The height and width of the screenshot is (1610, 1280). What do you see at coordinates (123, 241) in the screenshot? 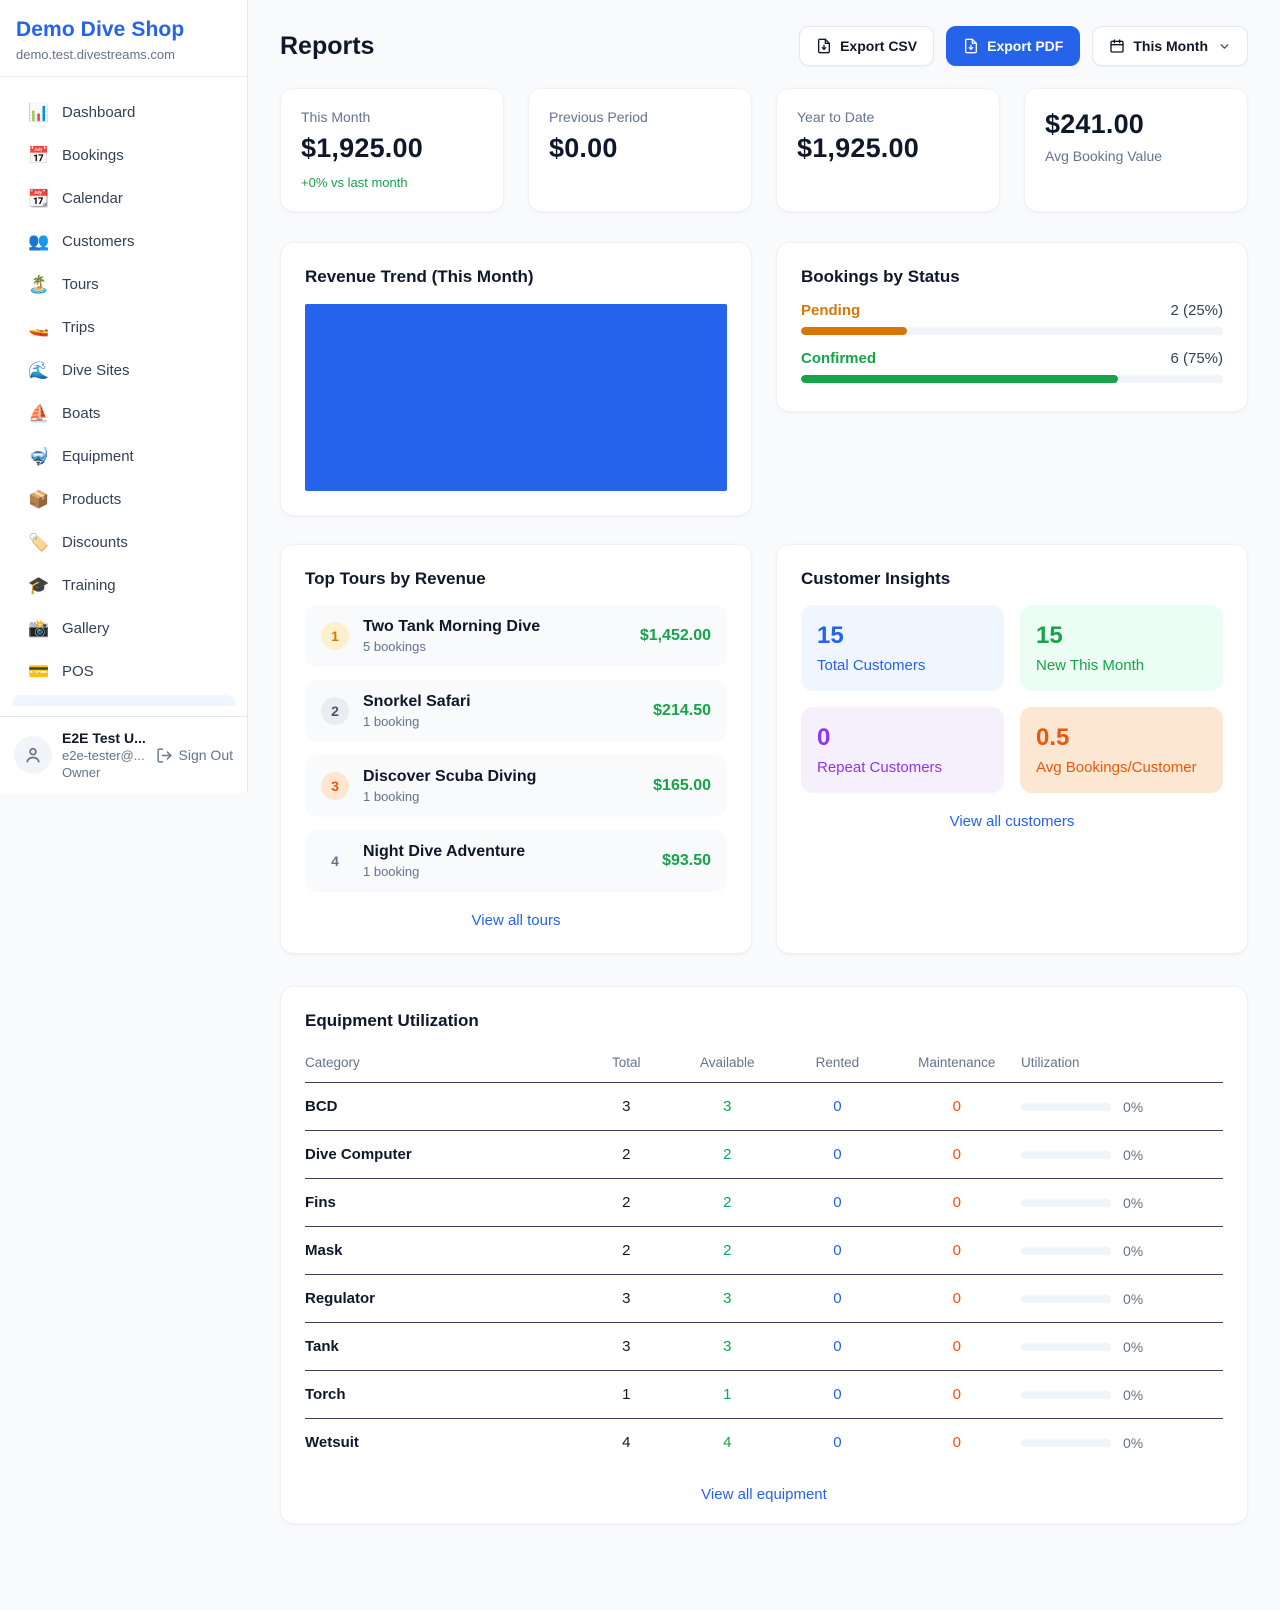
I see `sidebar-nav-item: 👥 Customers` at bounding box center [123, 241].